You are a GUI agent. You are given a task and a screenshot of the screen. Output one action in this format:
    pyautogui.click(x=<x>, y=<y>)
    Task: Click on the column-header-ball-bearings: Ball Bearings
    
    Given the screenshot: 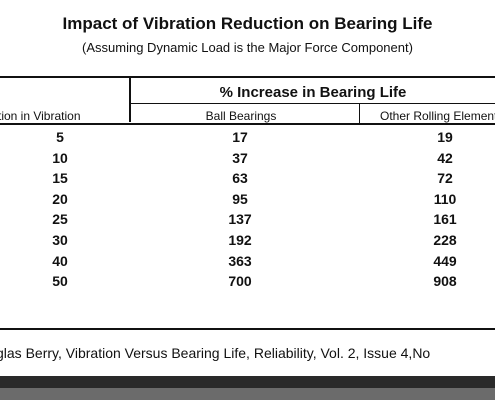 What is the action you would take?
    pyautogui.click(x=241, y=116)
    